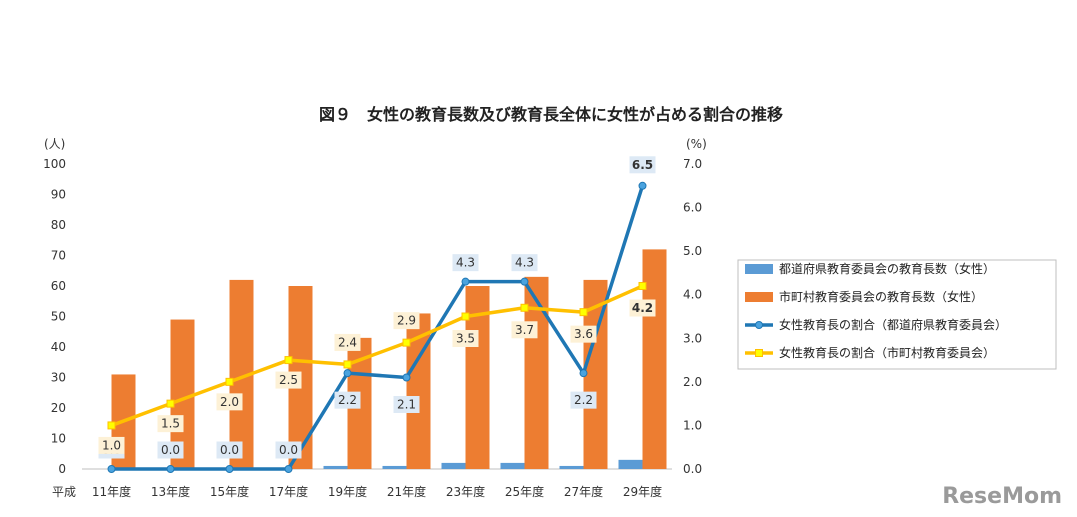 This screenshot has height=517, width=1077. I want to click on left-tick-label: 30, so click(58, 378).